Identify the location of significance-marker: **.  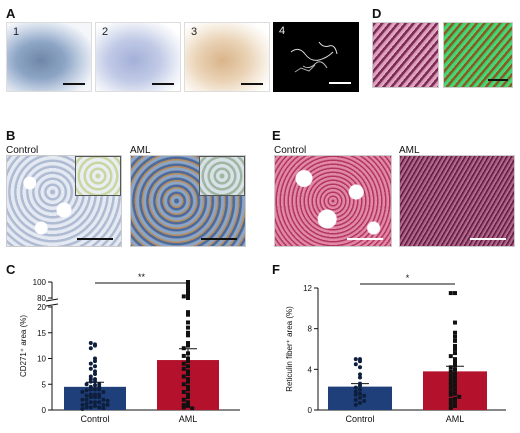
(142, 277).